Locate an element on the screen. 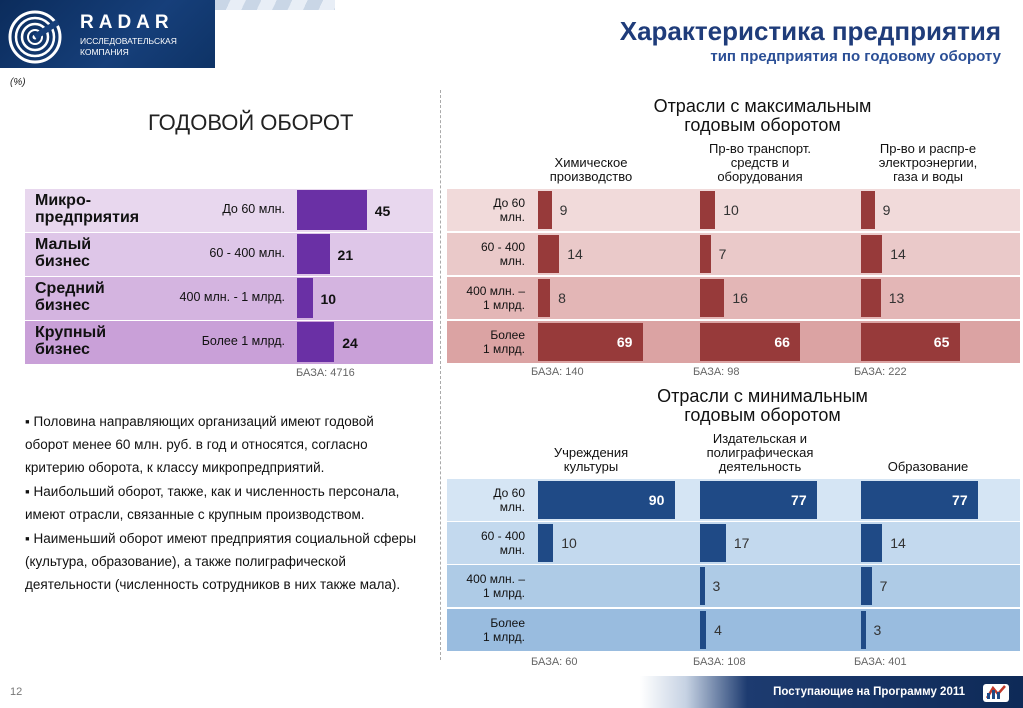 This screenshot has height=708, width=1023. chart-row: 400 млн. –1 млрд. 8 16 13 is located at coordinates (733, 298).